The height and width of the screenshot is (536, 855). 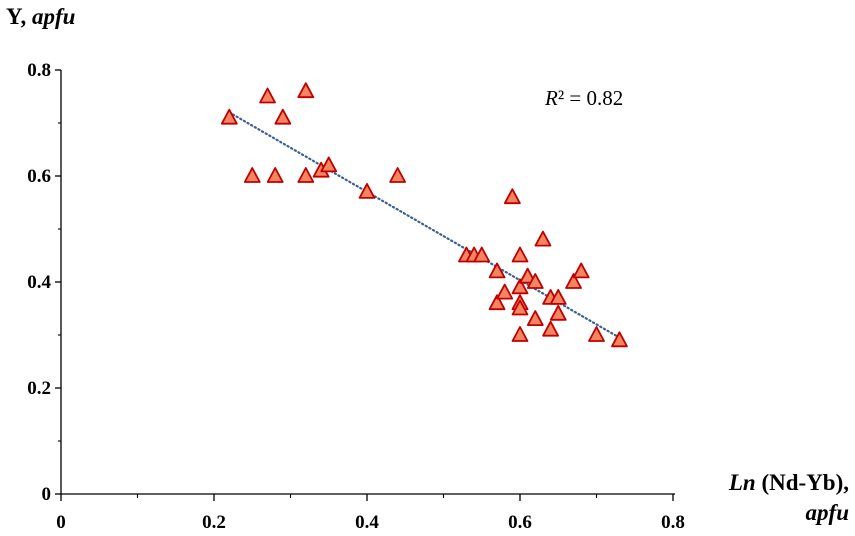 I want to click on x-tick-label: 0.6, so click(x=520, y=522).